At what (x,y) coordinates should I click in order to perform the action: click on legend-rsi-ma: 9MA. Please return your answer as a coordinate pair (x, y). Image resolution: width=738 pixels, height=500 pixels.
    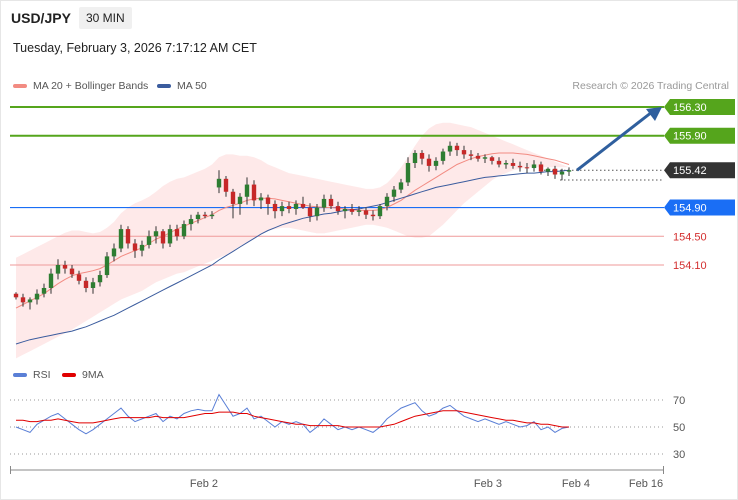
    Looking at the image, I should click on (83, 375).